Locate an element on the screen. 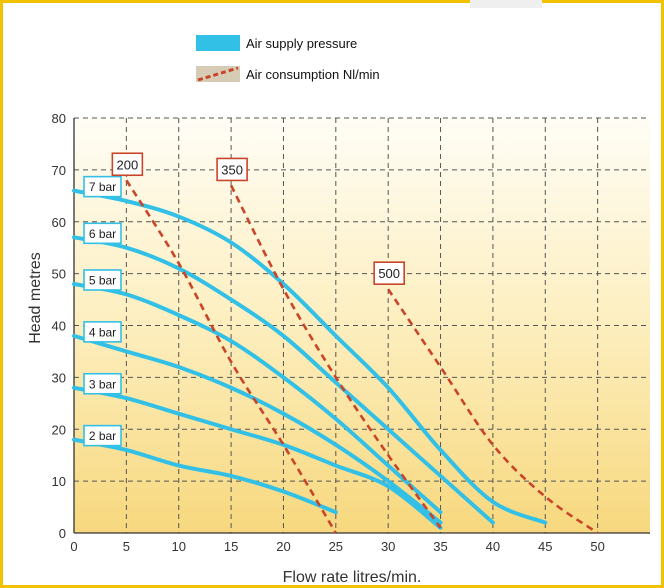  x-axis-title: Flow rate litres/min. is located at coordinates (352, 577).